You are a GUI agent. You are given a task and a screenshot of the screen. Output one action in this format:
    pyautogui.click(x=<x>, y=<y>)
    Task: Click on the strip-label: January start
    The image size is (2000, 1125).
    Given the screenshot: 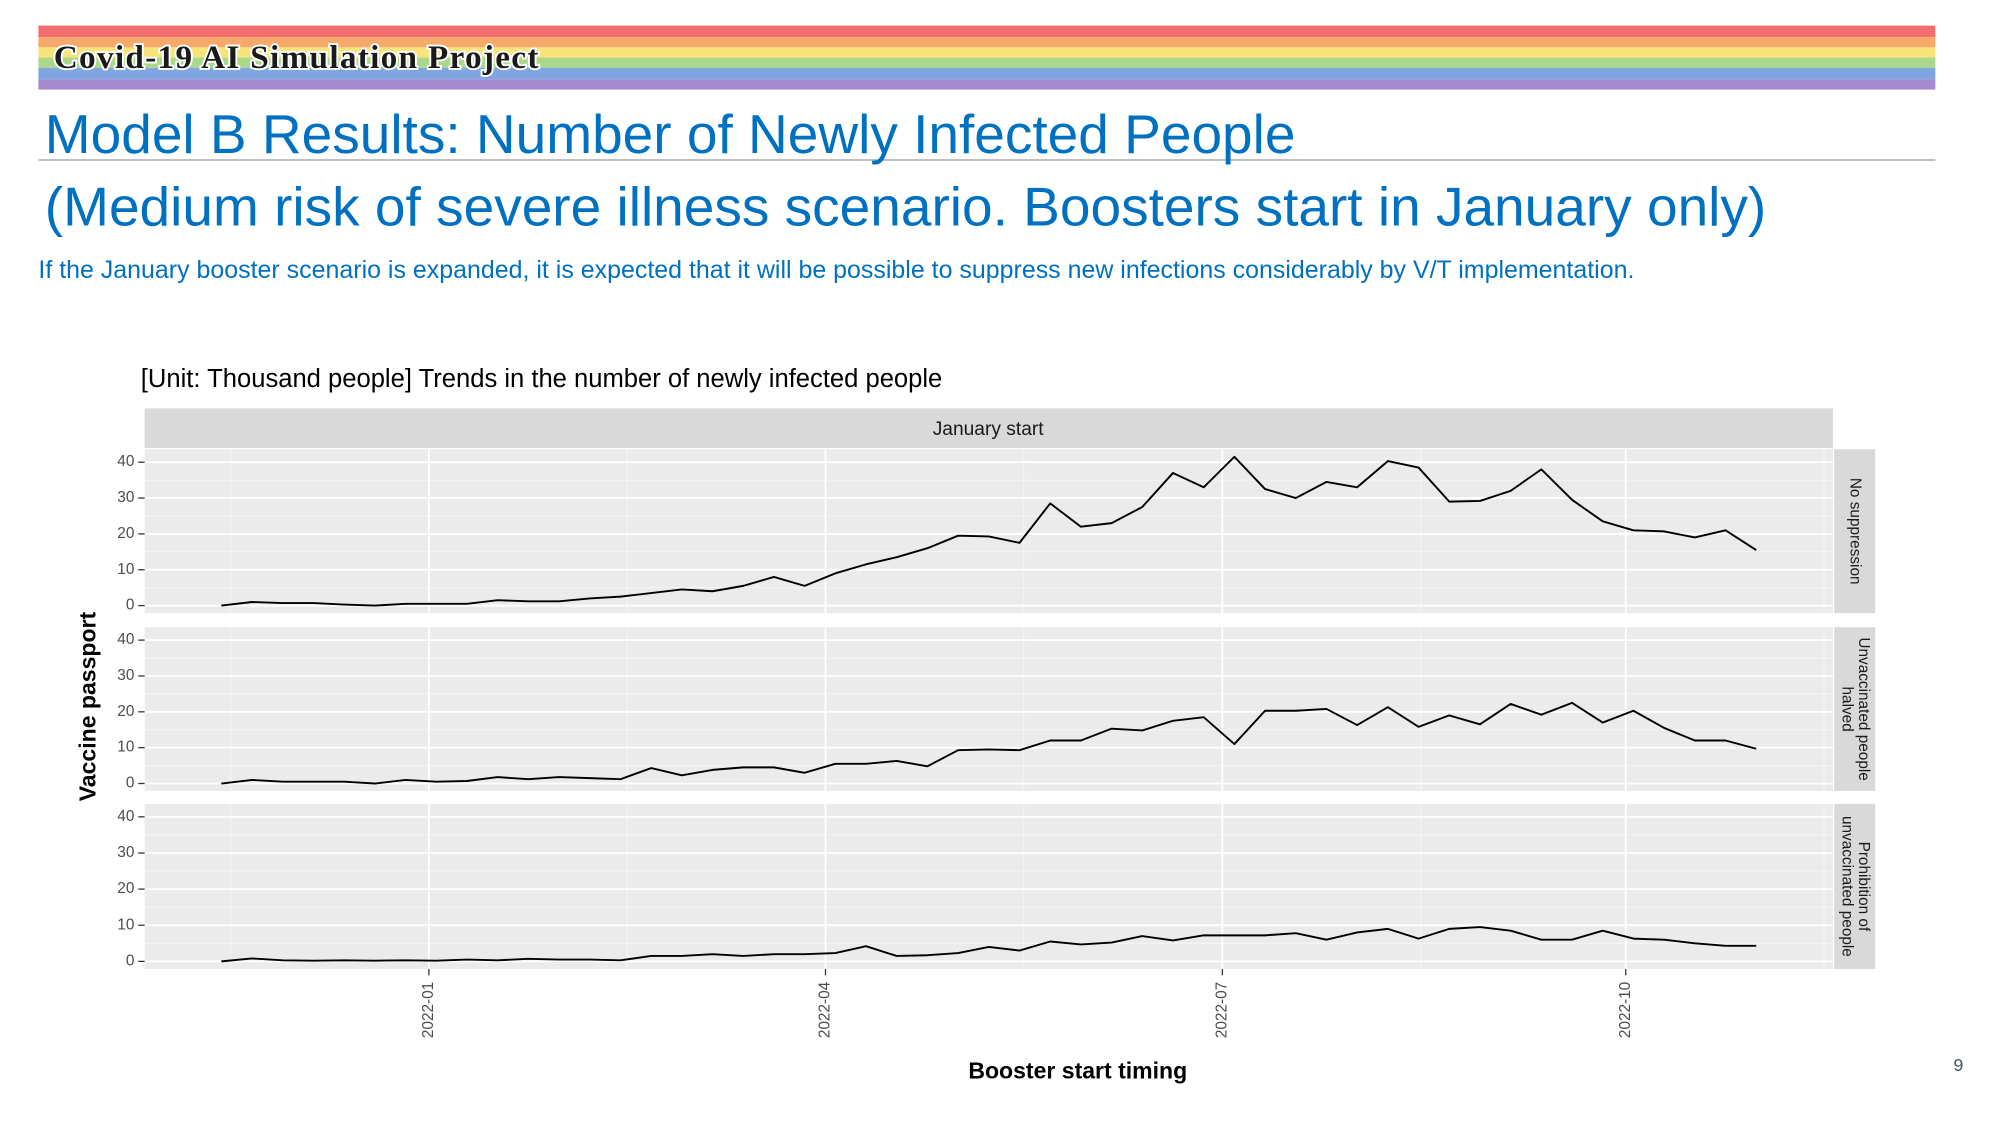 What is the action you would take?
    pyautogui.click(x=989, y=429)
    